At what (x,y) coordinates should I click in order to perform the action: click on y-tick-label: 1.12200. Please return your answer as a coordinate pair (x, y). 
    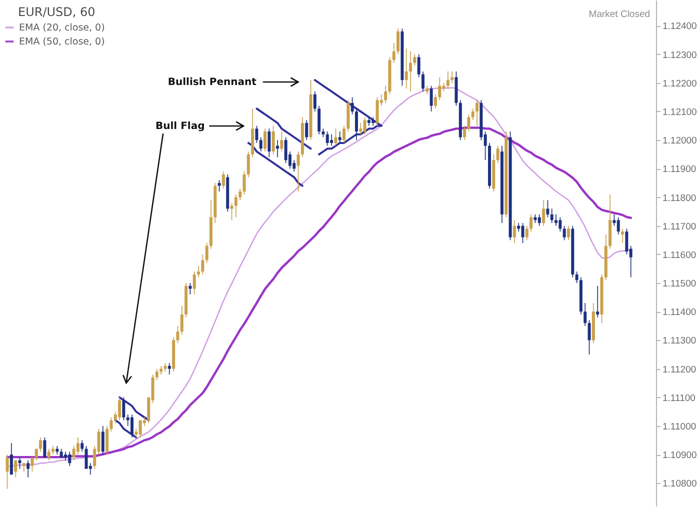
    Looking at the image, I should click on (679, 84).